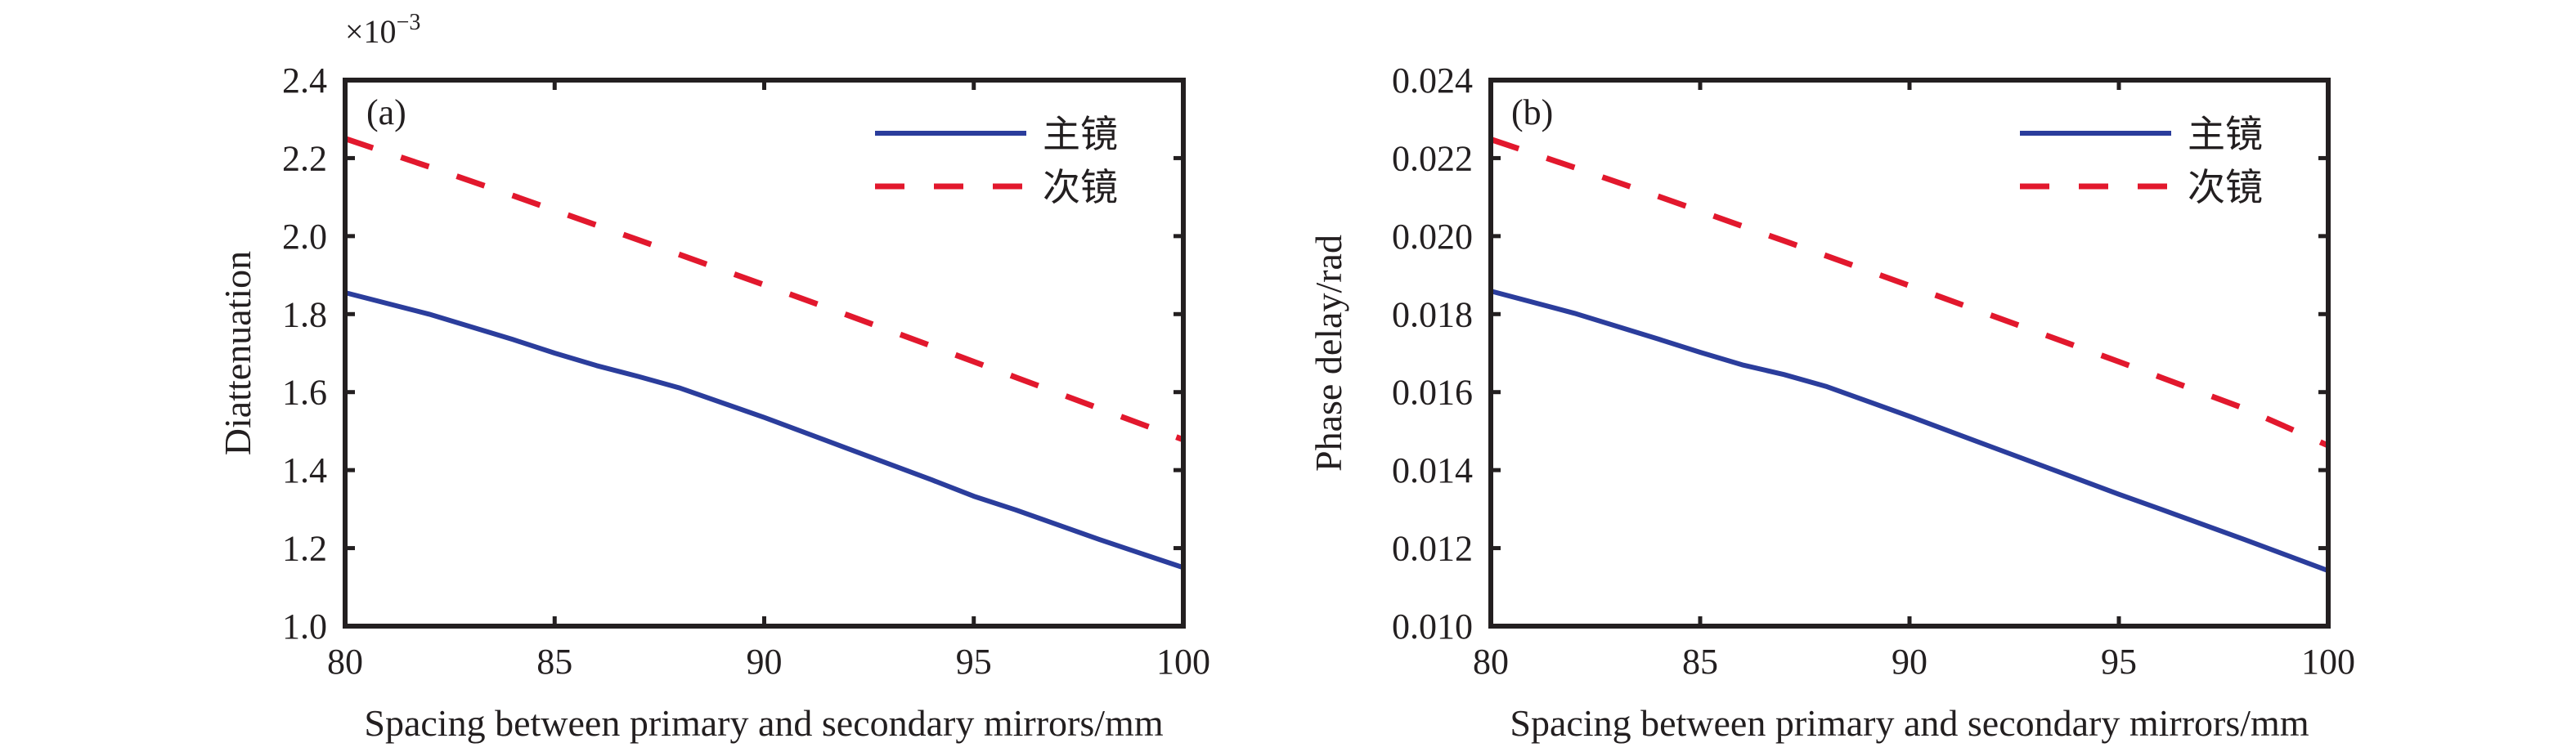 The image size is (2576, 752). Describe the element at coordinates (1433, 80) in the screenshot. I see `y-tick-label-b: 0.024` at that location.